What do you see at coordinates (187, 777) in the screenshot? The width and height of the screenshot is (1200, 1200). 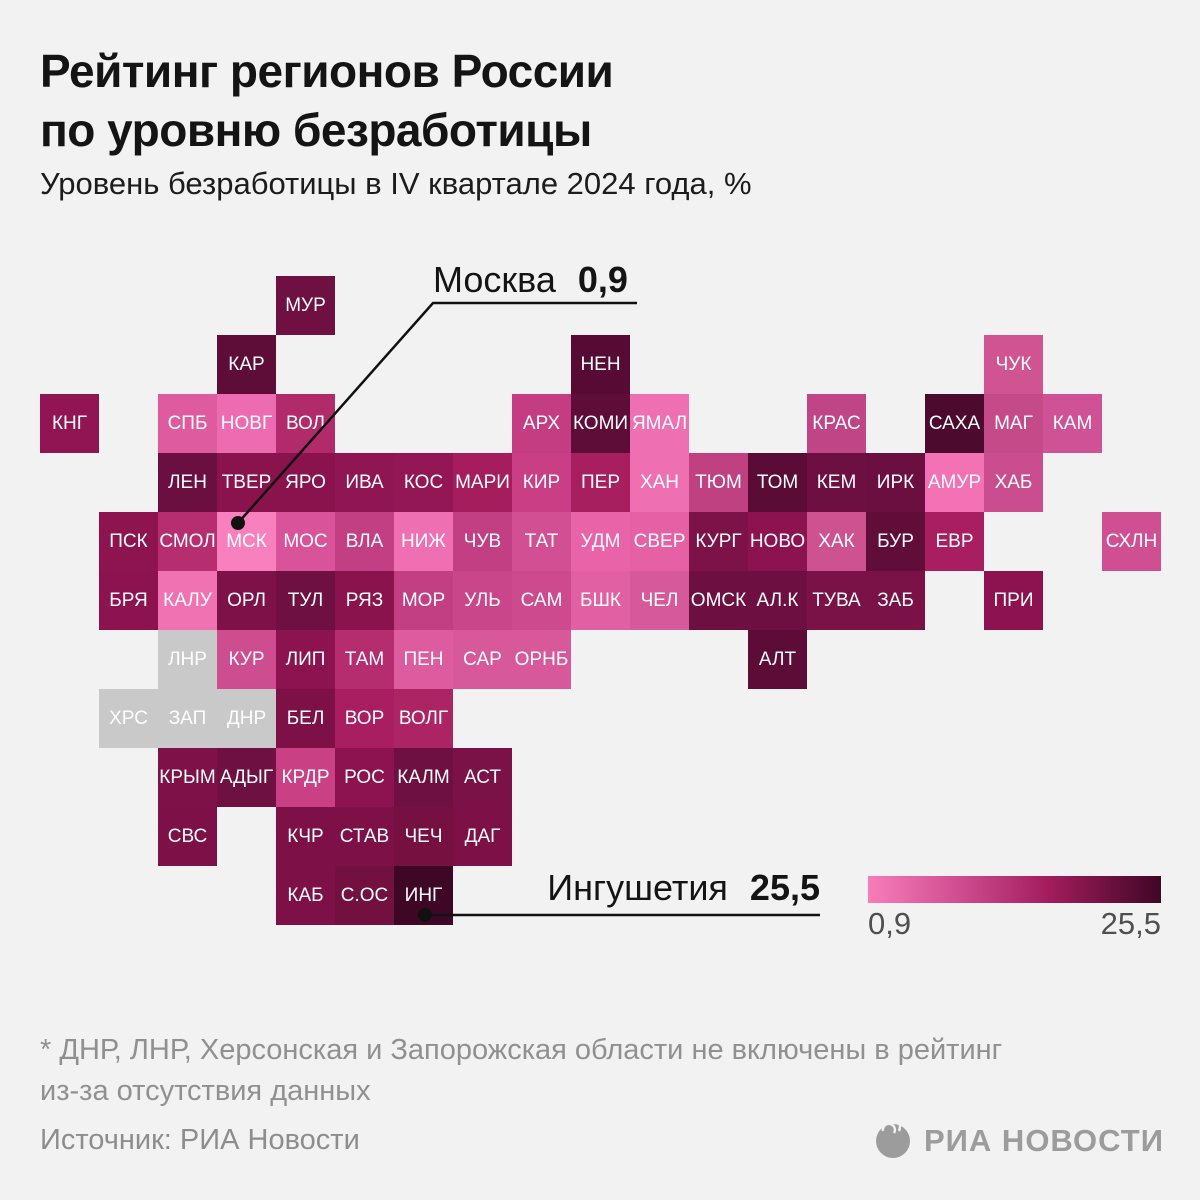 I see `region-code-label: КРЫМ` at bounding box center [187, 777].